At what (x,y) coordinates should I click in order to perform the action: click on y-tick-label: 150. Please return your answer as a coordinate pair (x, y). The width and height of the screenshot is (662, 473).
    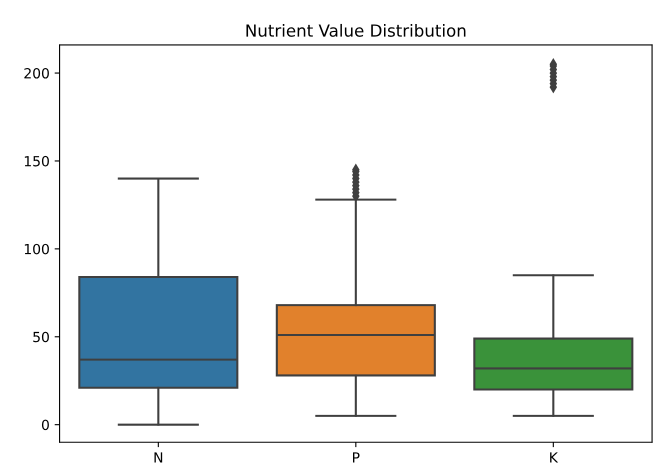
    Looking at the image, I should click on (36, 161).